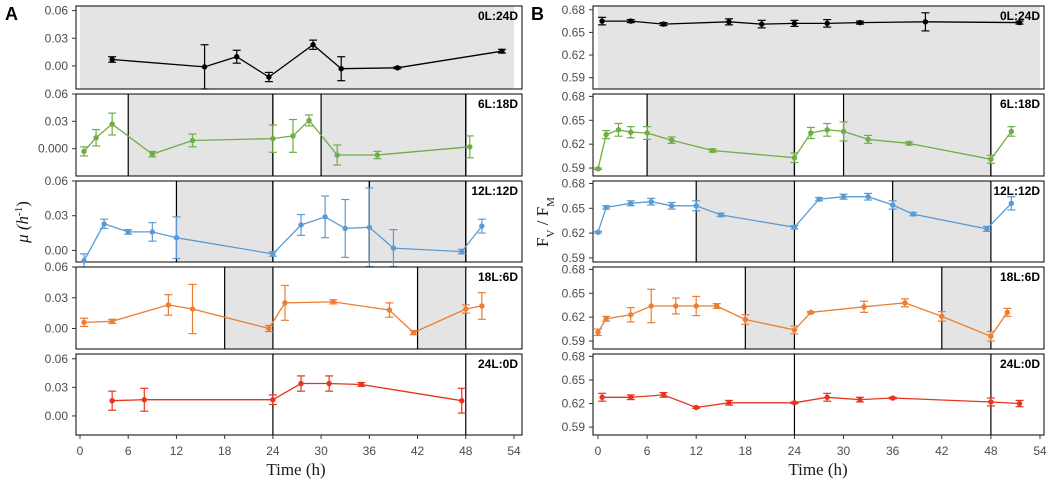  What do you see at coordinates (537, 14) in the screenshot?
I see `panel-b-letter: B` at bounding box center [537, 14].